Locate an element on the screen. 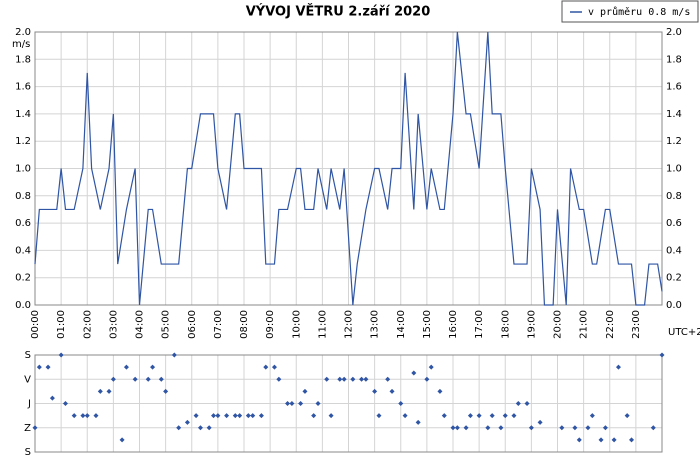 Image resolution: width=700 pixels, height=460 pixels. y-tick-label: 1.2 is located at coordinates (23, 141).